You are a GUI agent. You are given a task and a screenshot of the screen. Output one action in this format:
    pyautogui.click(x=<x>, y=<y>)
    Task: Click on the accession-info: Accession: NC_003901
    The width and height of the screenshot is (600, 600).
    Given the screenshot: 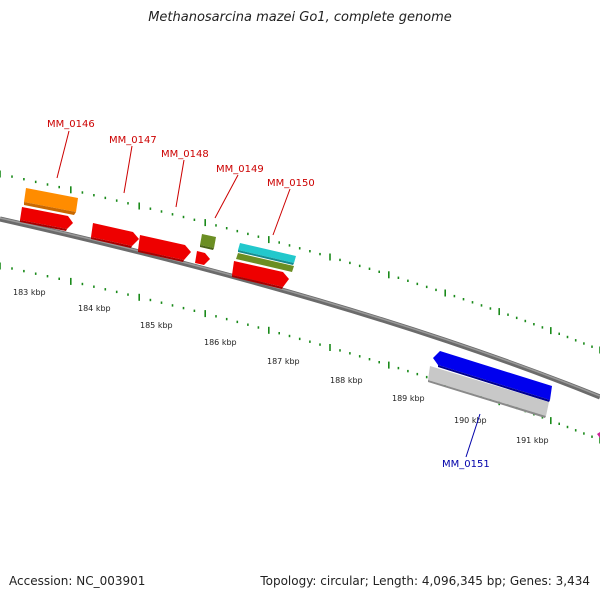 What is the action you would take?
    pyautogui.click(x=77, y=581)
    